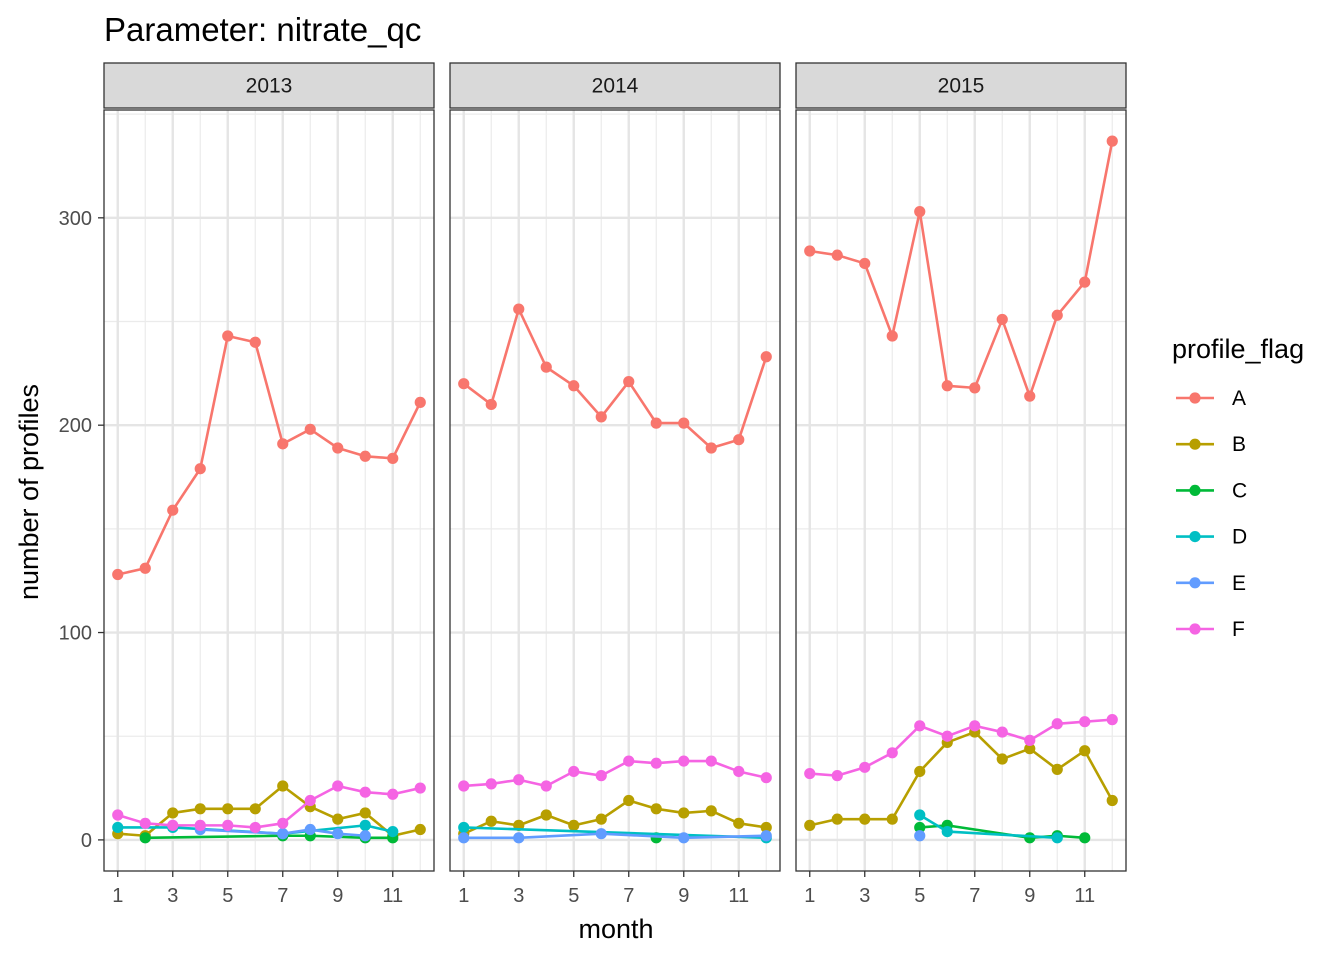 The image size is (1344, 960). I want to click on data-point-C, so click(145, 838).